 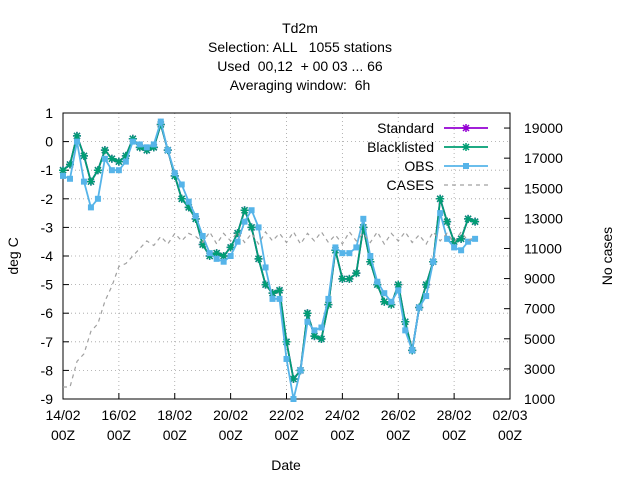 I want to click on x-tick-label: 16/02 00Z, so click(x=118, y=425).